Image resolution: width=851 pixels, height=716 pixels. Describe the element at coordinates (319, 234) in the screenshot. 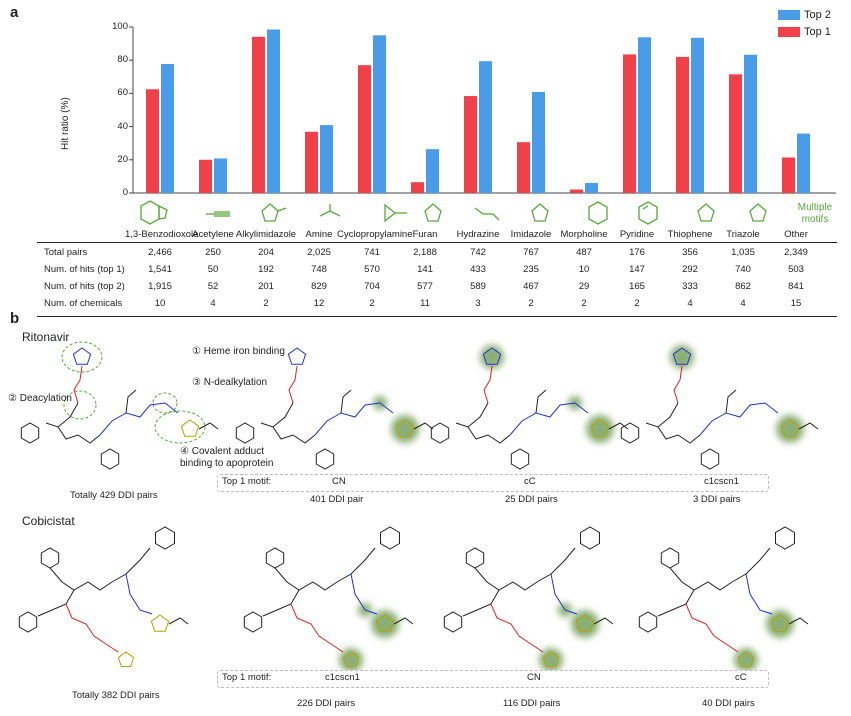

I see `category-label: Amine` at that location.